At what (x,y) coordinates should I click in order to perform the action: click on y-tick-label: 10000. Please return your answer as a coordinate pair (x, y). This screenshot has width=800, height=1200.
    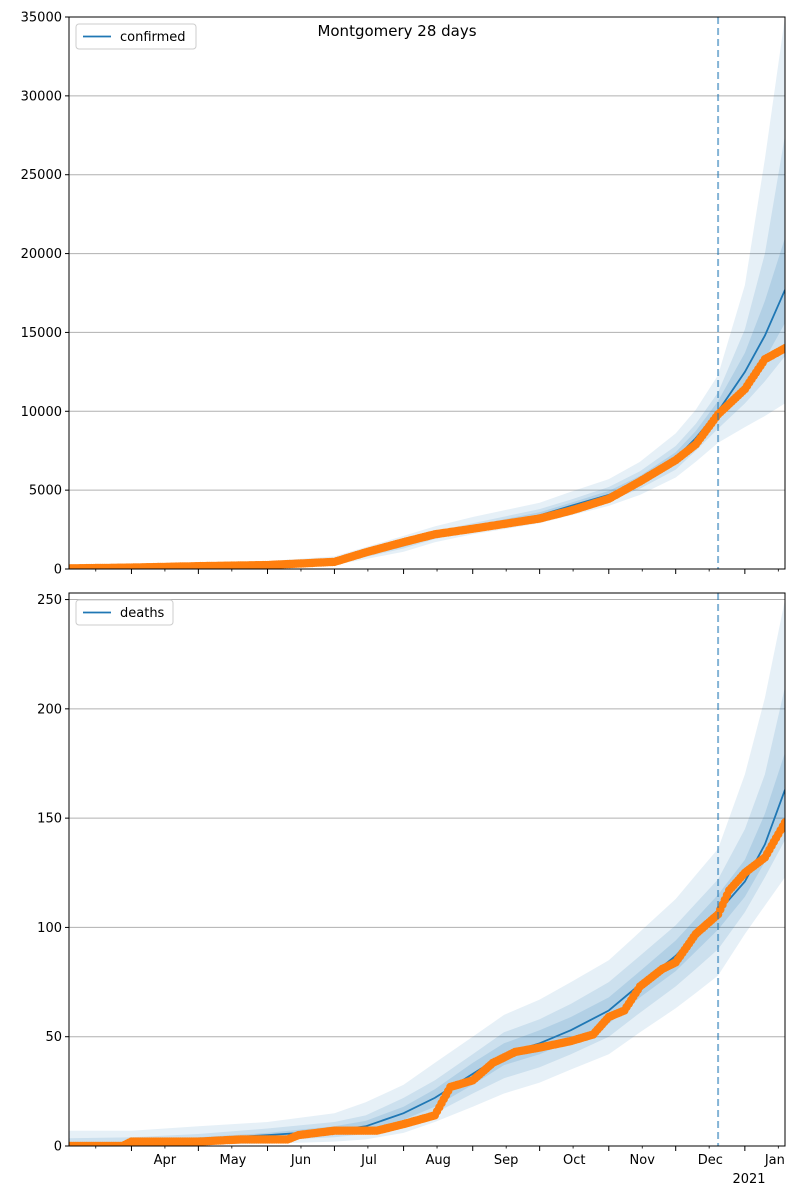
    Looking at the image, I should click on (41, 412).